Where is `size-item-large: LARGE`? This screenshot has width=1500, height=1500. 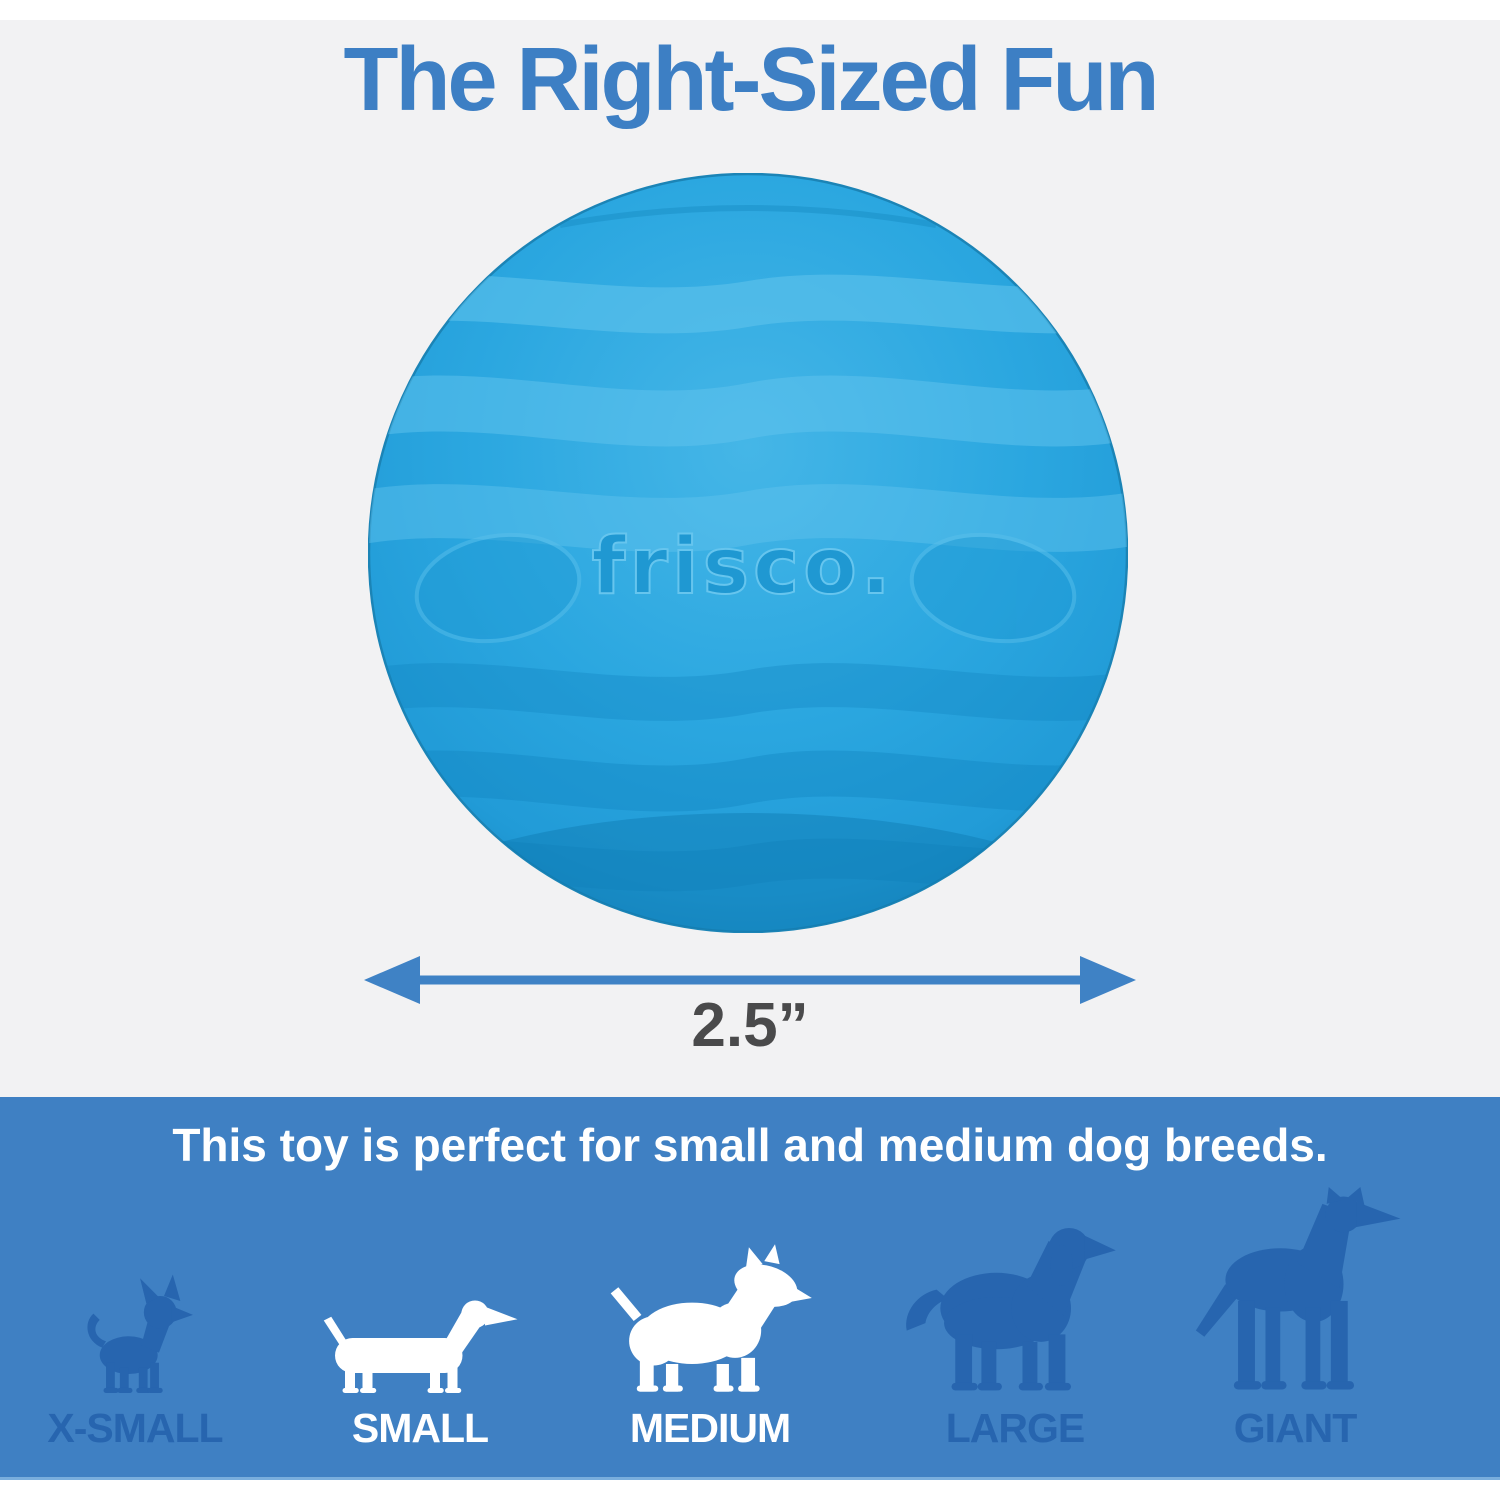 size-item-large: LARGE is located at coordinates (1015, 1300).